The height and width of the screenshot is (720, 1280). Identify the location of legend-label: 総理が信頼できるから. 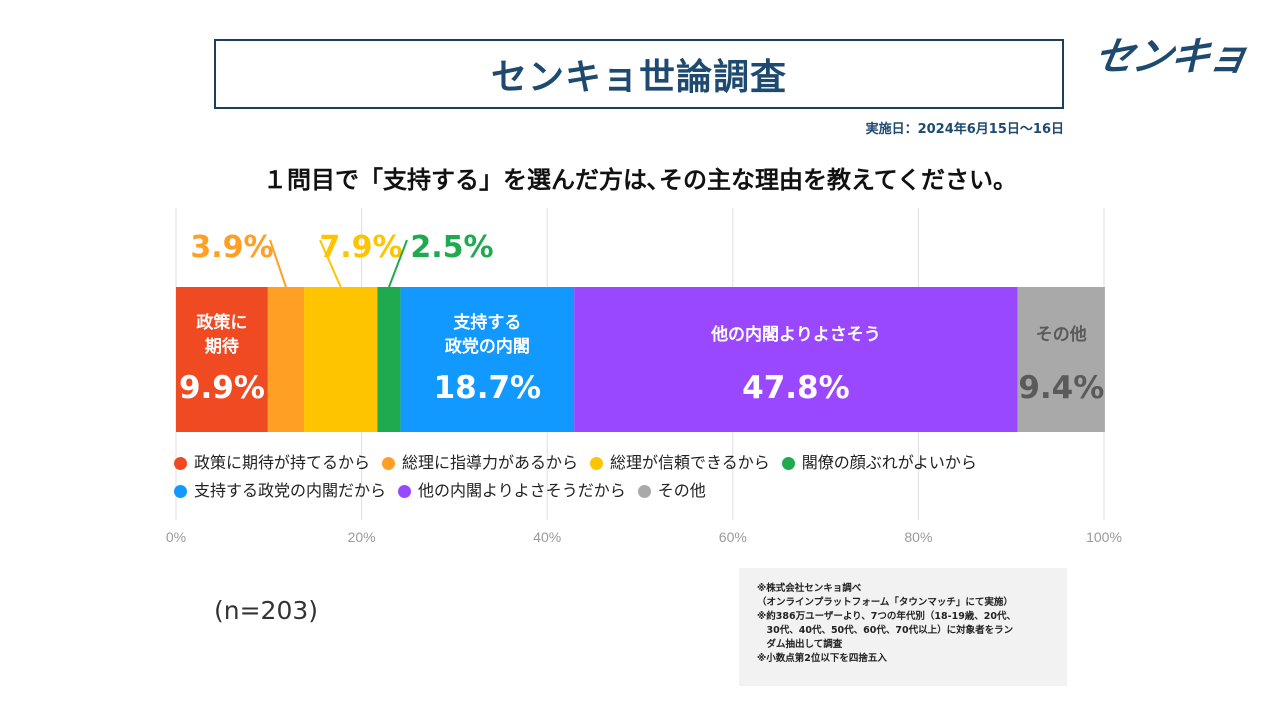
(690, 462).